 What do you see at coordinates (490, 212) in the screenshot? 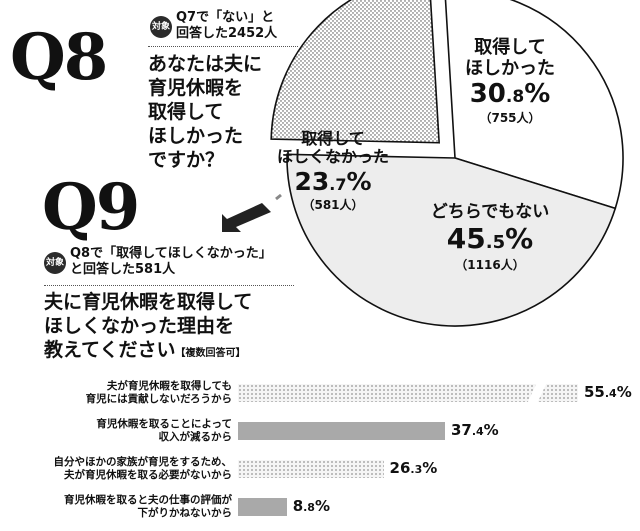
I see `pie-label-line: どちらでもない` at bounding box center [490, 212].